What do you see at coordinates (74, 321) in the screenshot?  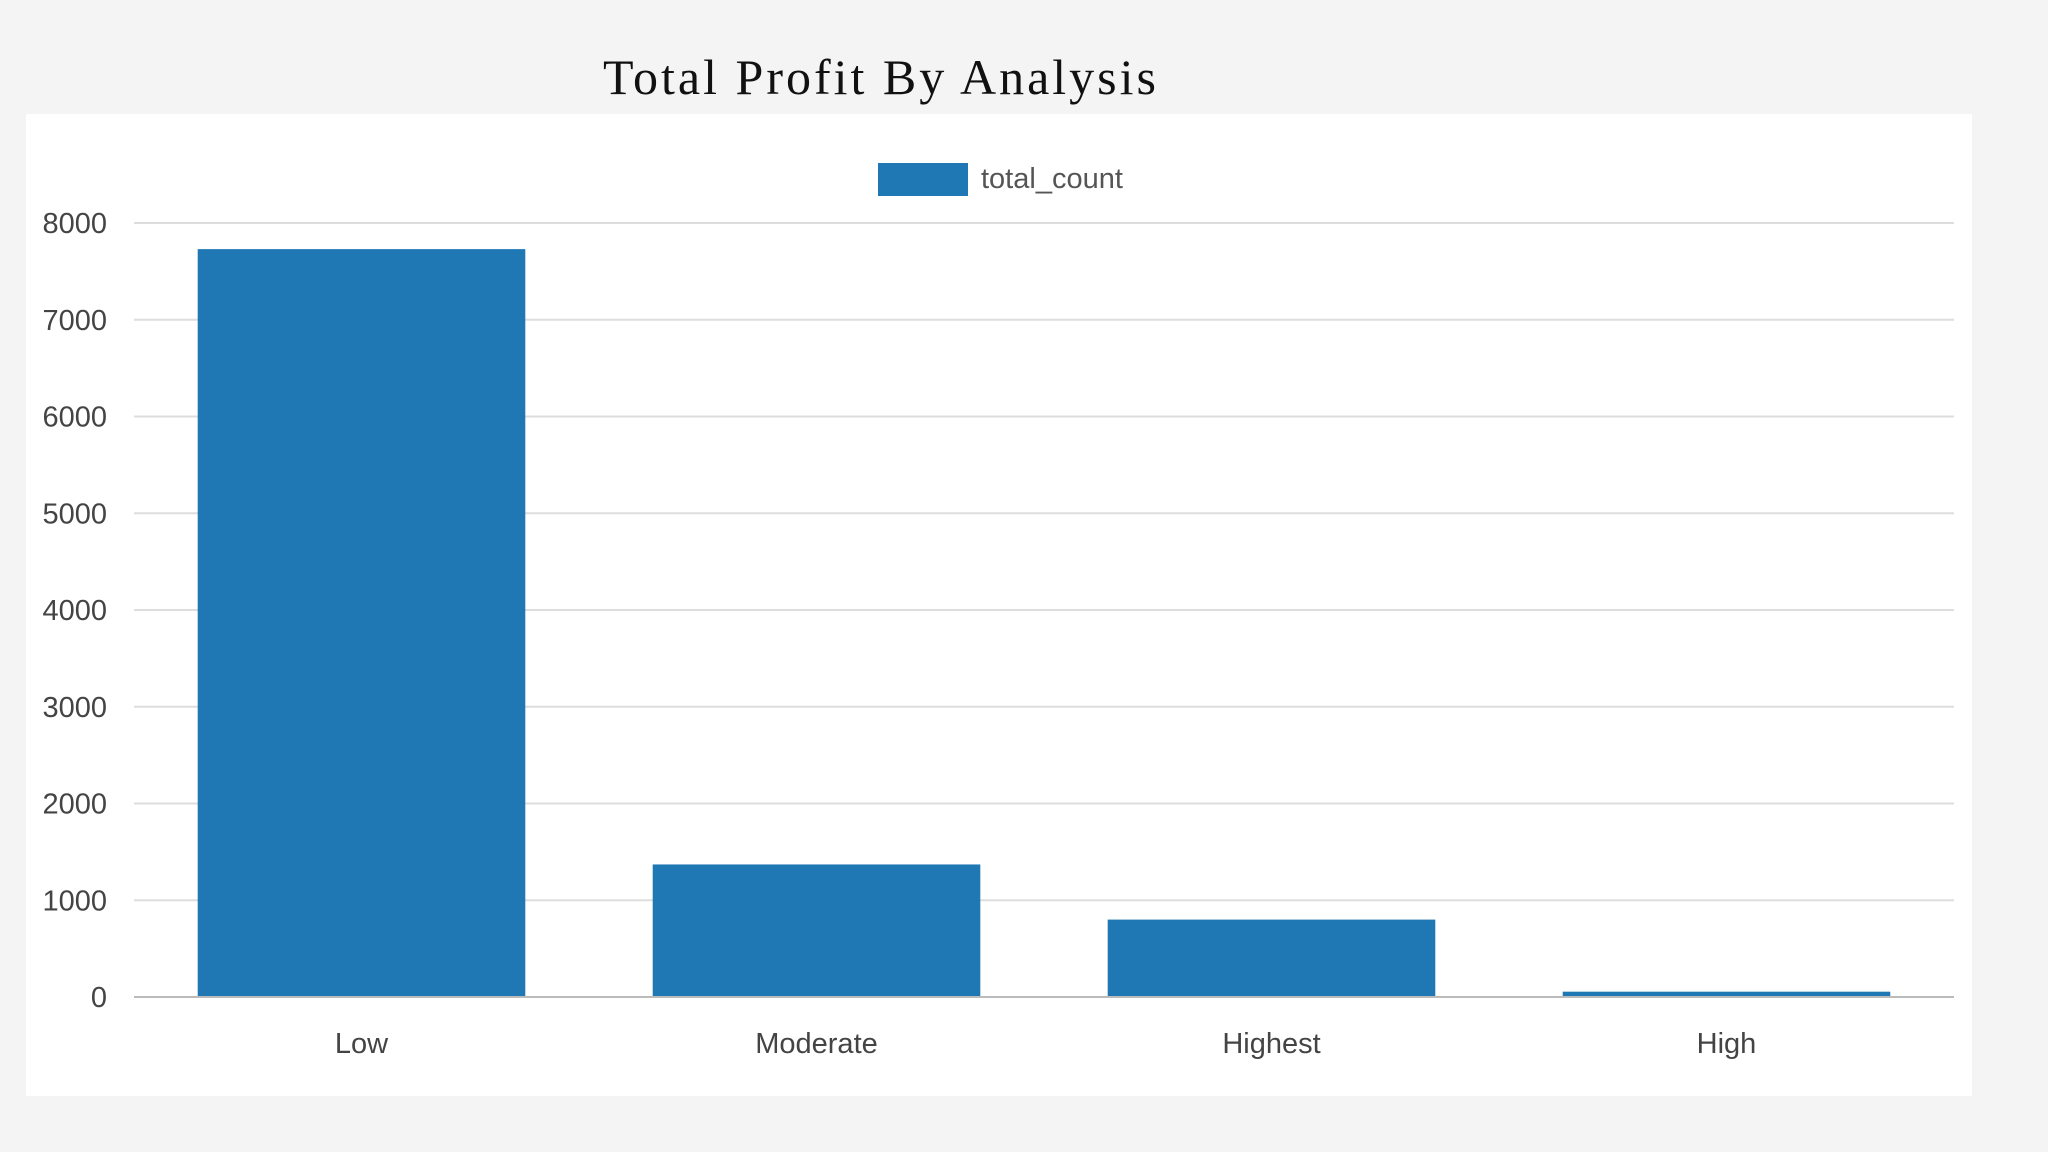 I see `y-tick-label: 7000` at bounding box center [74, 321].